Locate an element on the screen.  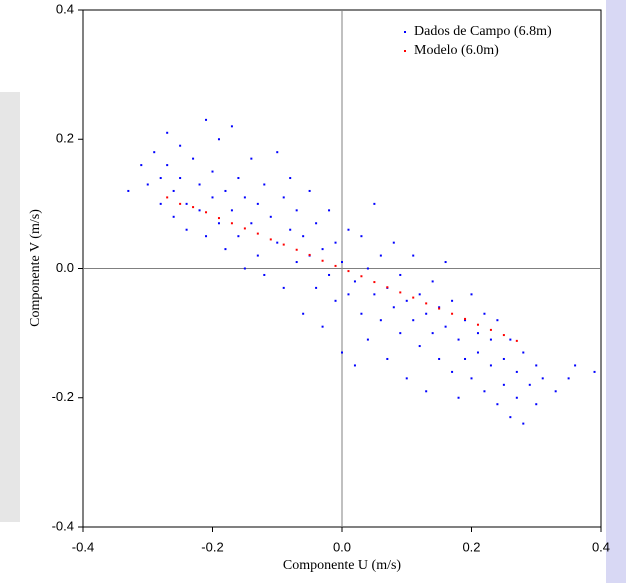
x-tick-label: -0.2 is located at coordinates (212, 546).